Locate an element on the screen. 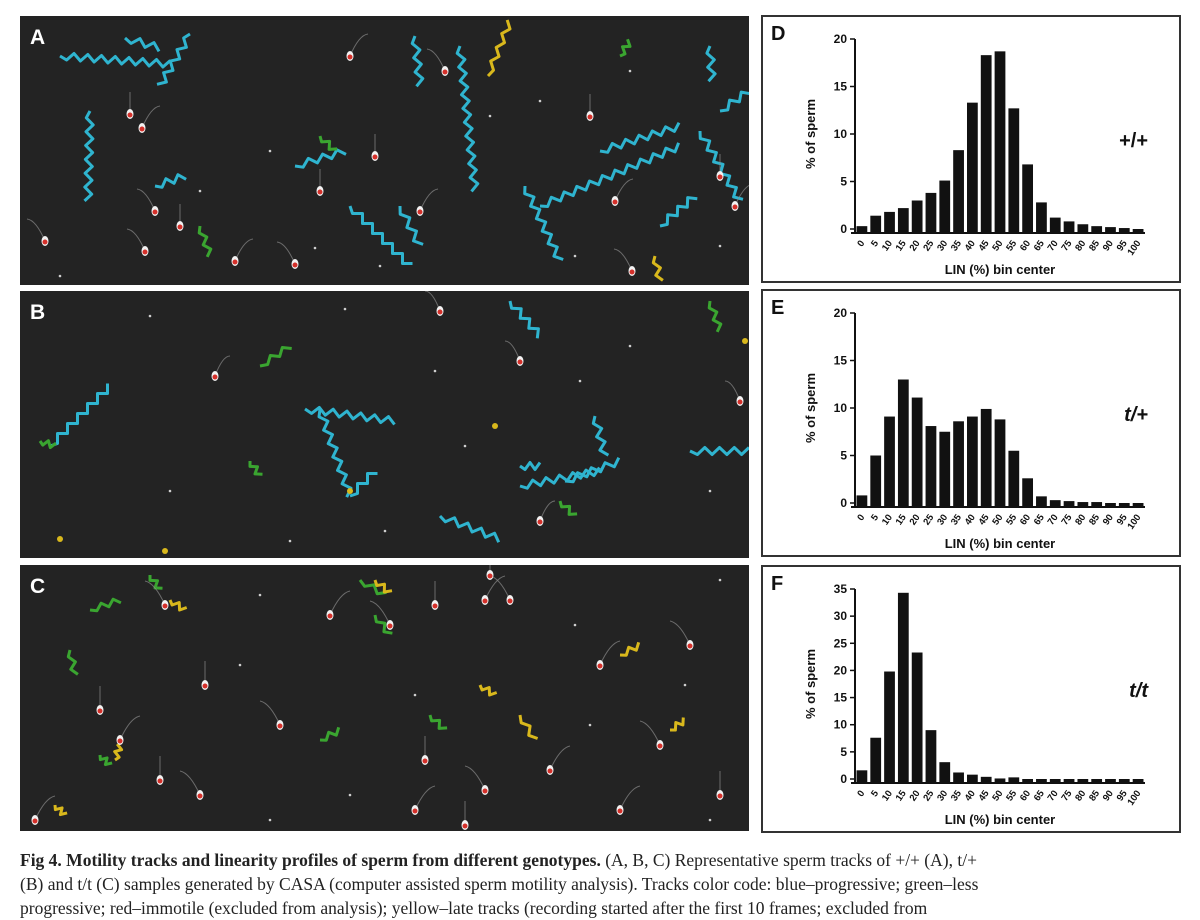 Image resolution: width=1200 pixels, height=920 pixels. y-tick-label: 5 is located at coordinates (843, 752).